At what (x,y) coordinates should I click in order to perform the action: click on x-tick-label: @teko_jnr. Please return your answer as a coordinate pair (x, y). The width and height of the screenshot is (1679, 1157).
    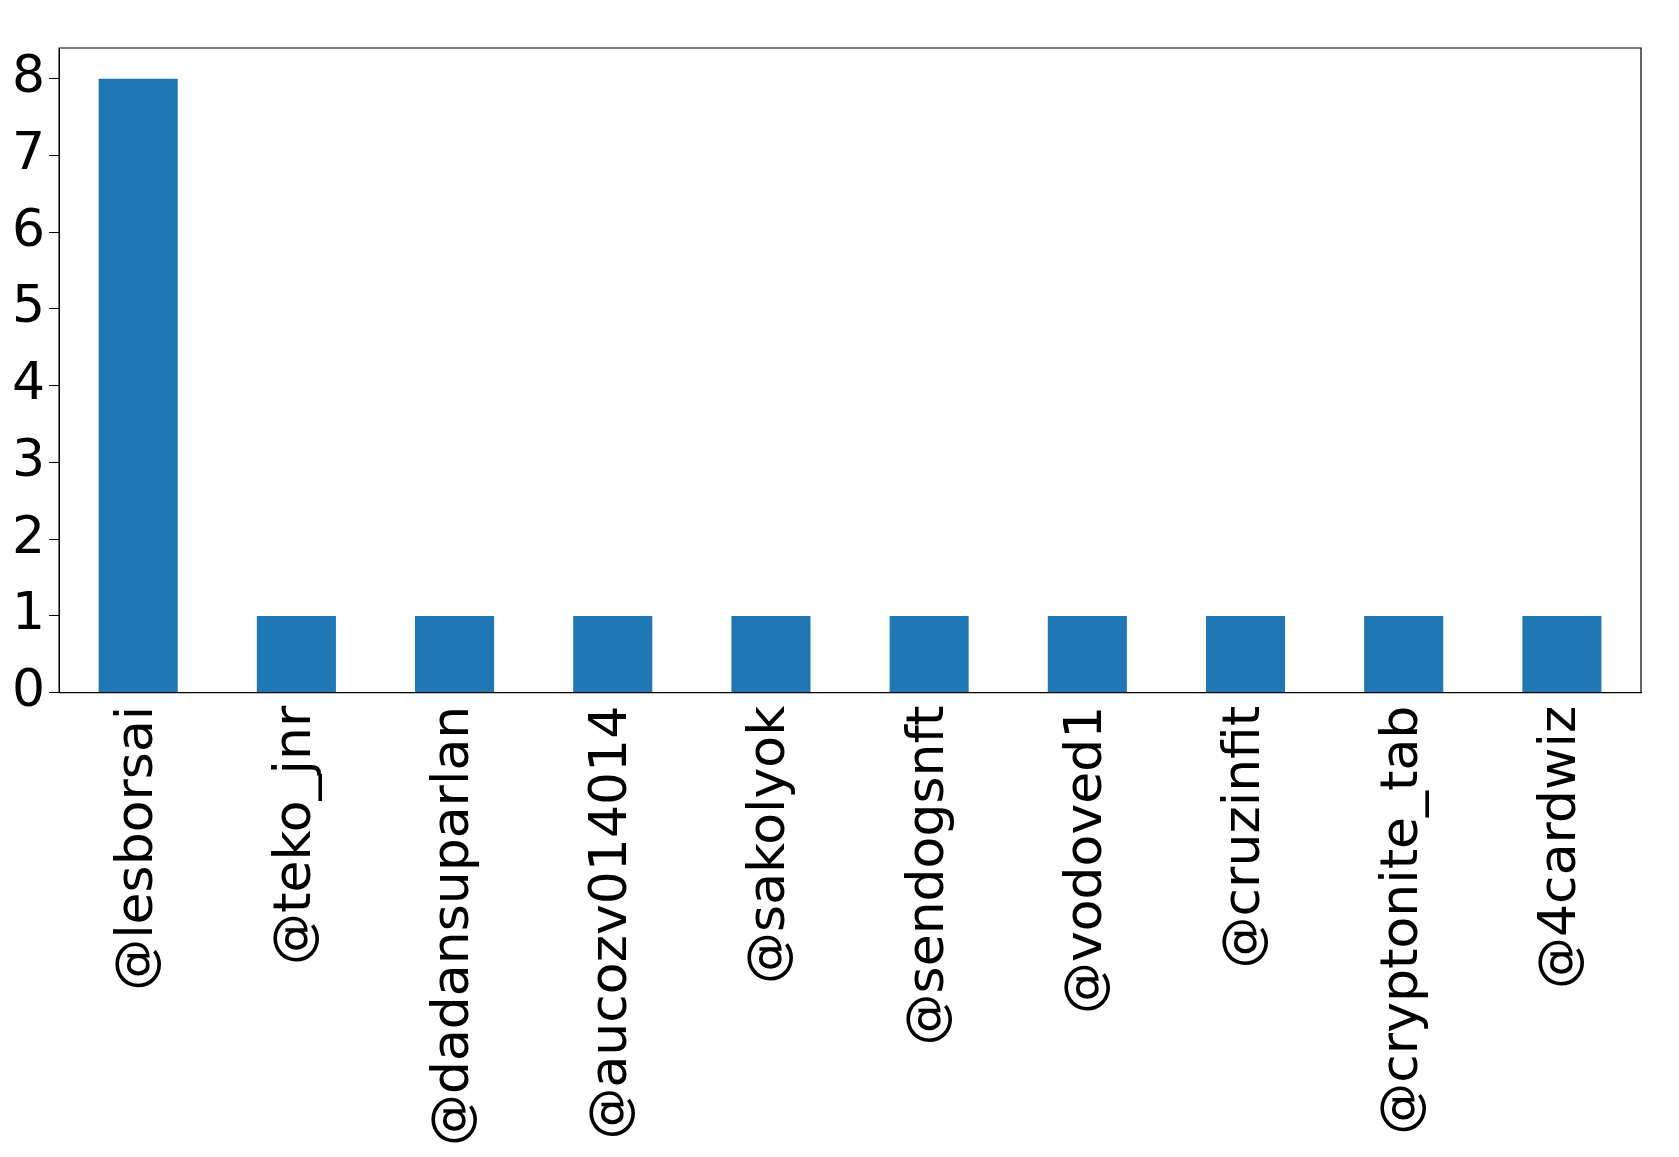
    Looking at the image, I should click on (291, 835).